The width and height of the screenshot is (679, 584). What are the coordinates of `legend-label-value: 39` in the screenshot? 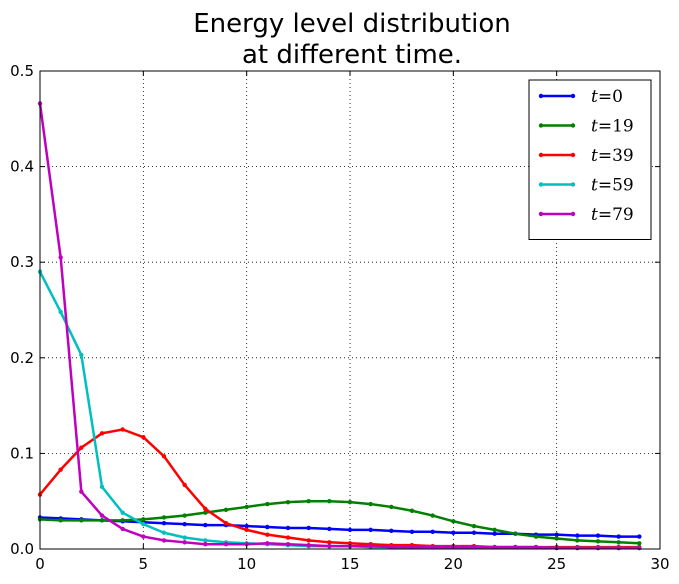 It's located at (623, 156).